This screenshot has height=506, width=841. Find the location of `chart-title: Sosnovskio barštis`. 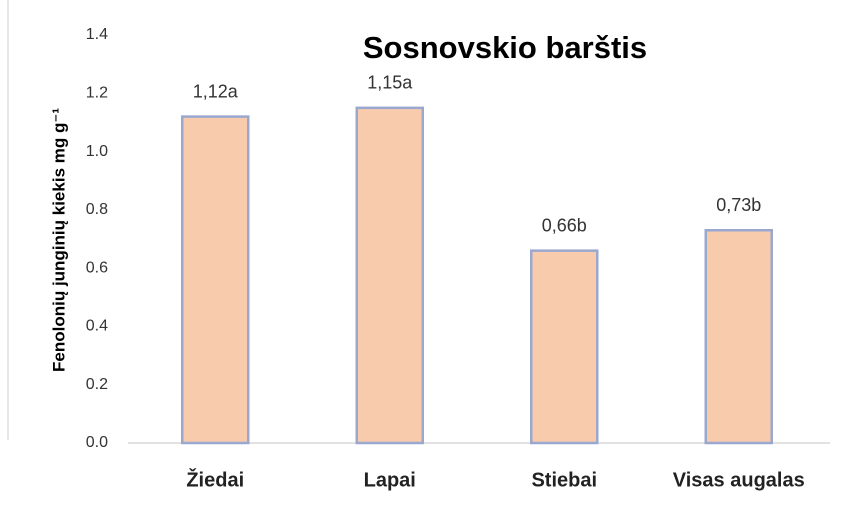

chart-title: Sosnovskio barštis is located at coordinates (505, 47).